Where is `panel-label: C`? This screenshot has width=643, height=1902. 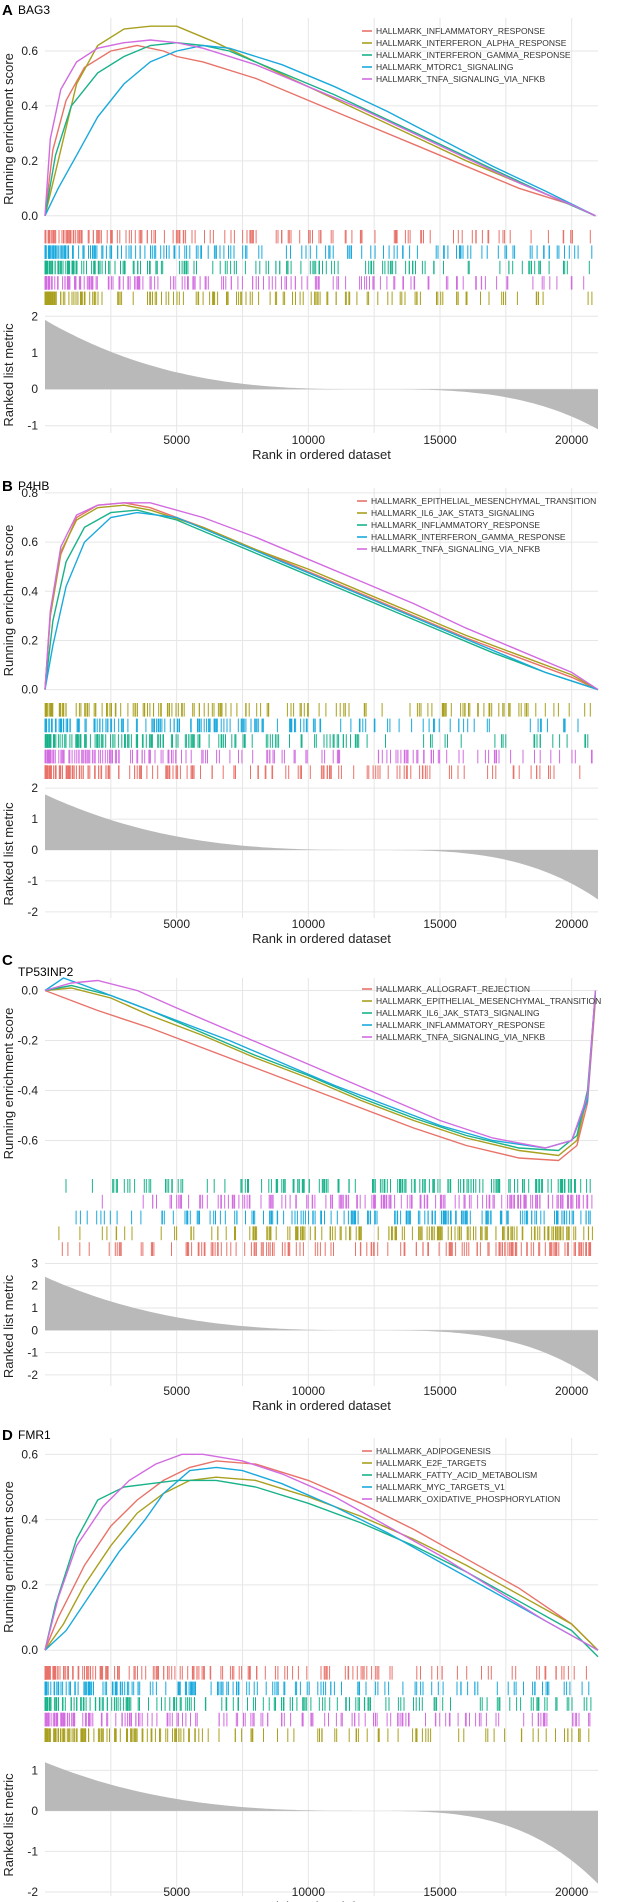
panel-label: C is located at coordinates (7, 960).